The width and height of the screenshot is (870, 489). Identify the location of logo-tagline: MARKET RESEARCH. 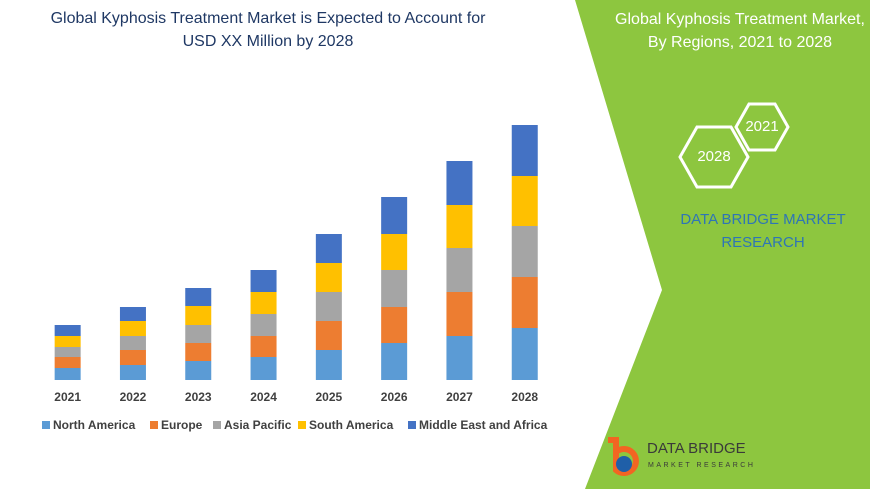
(701, 465).